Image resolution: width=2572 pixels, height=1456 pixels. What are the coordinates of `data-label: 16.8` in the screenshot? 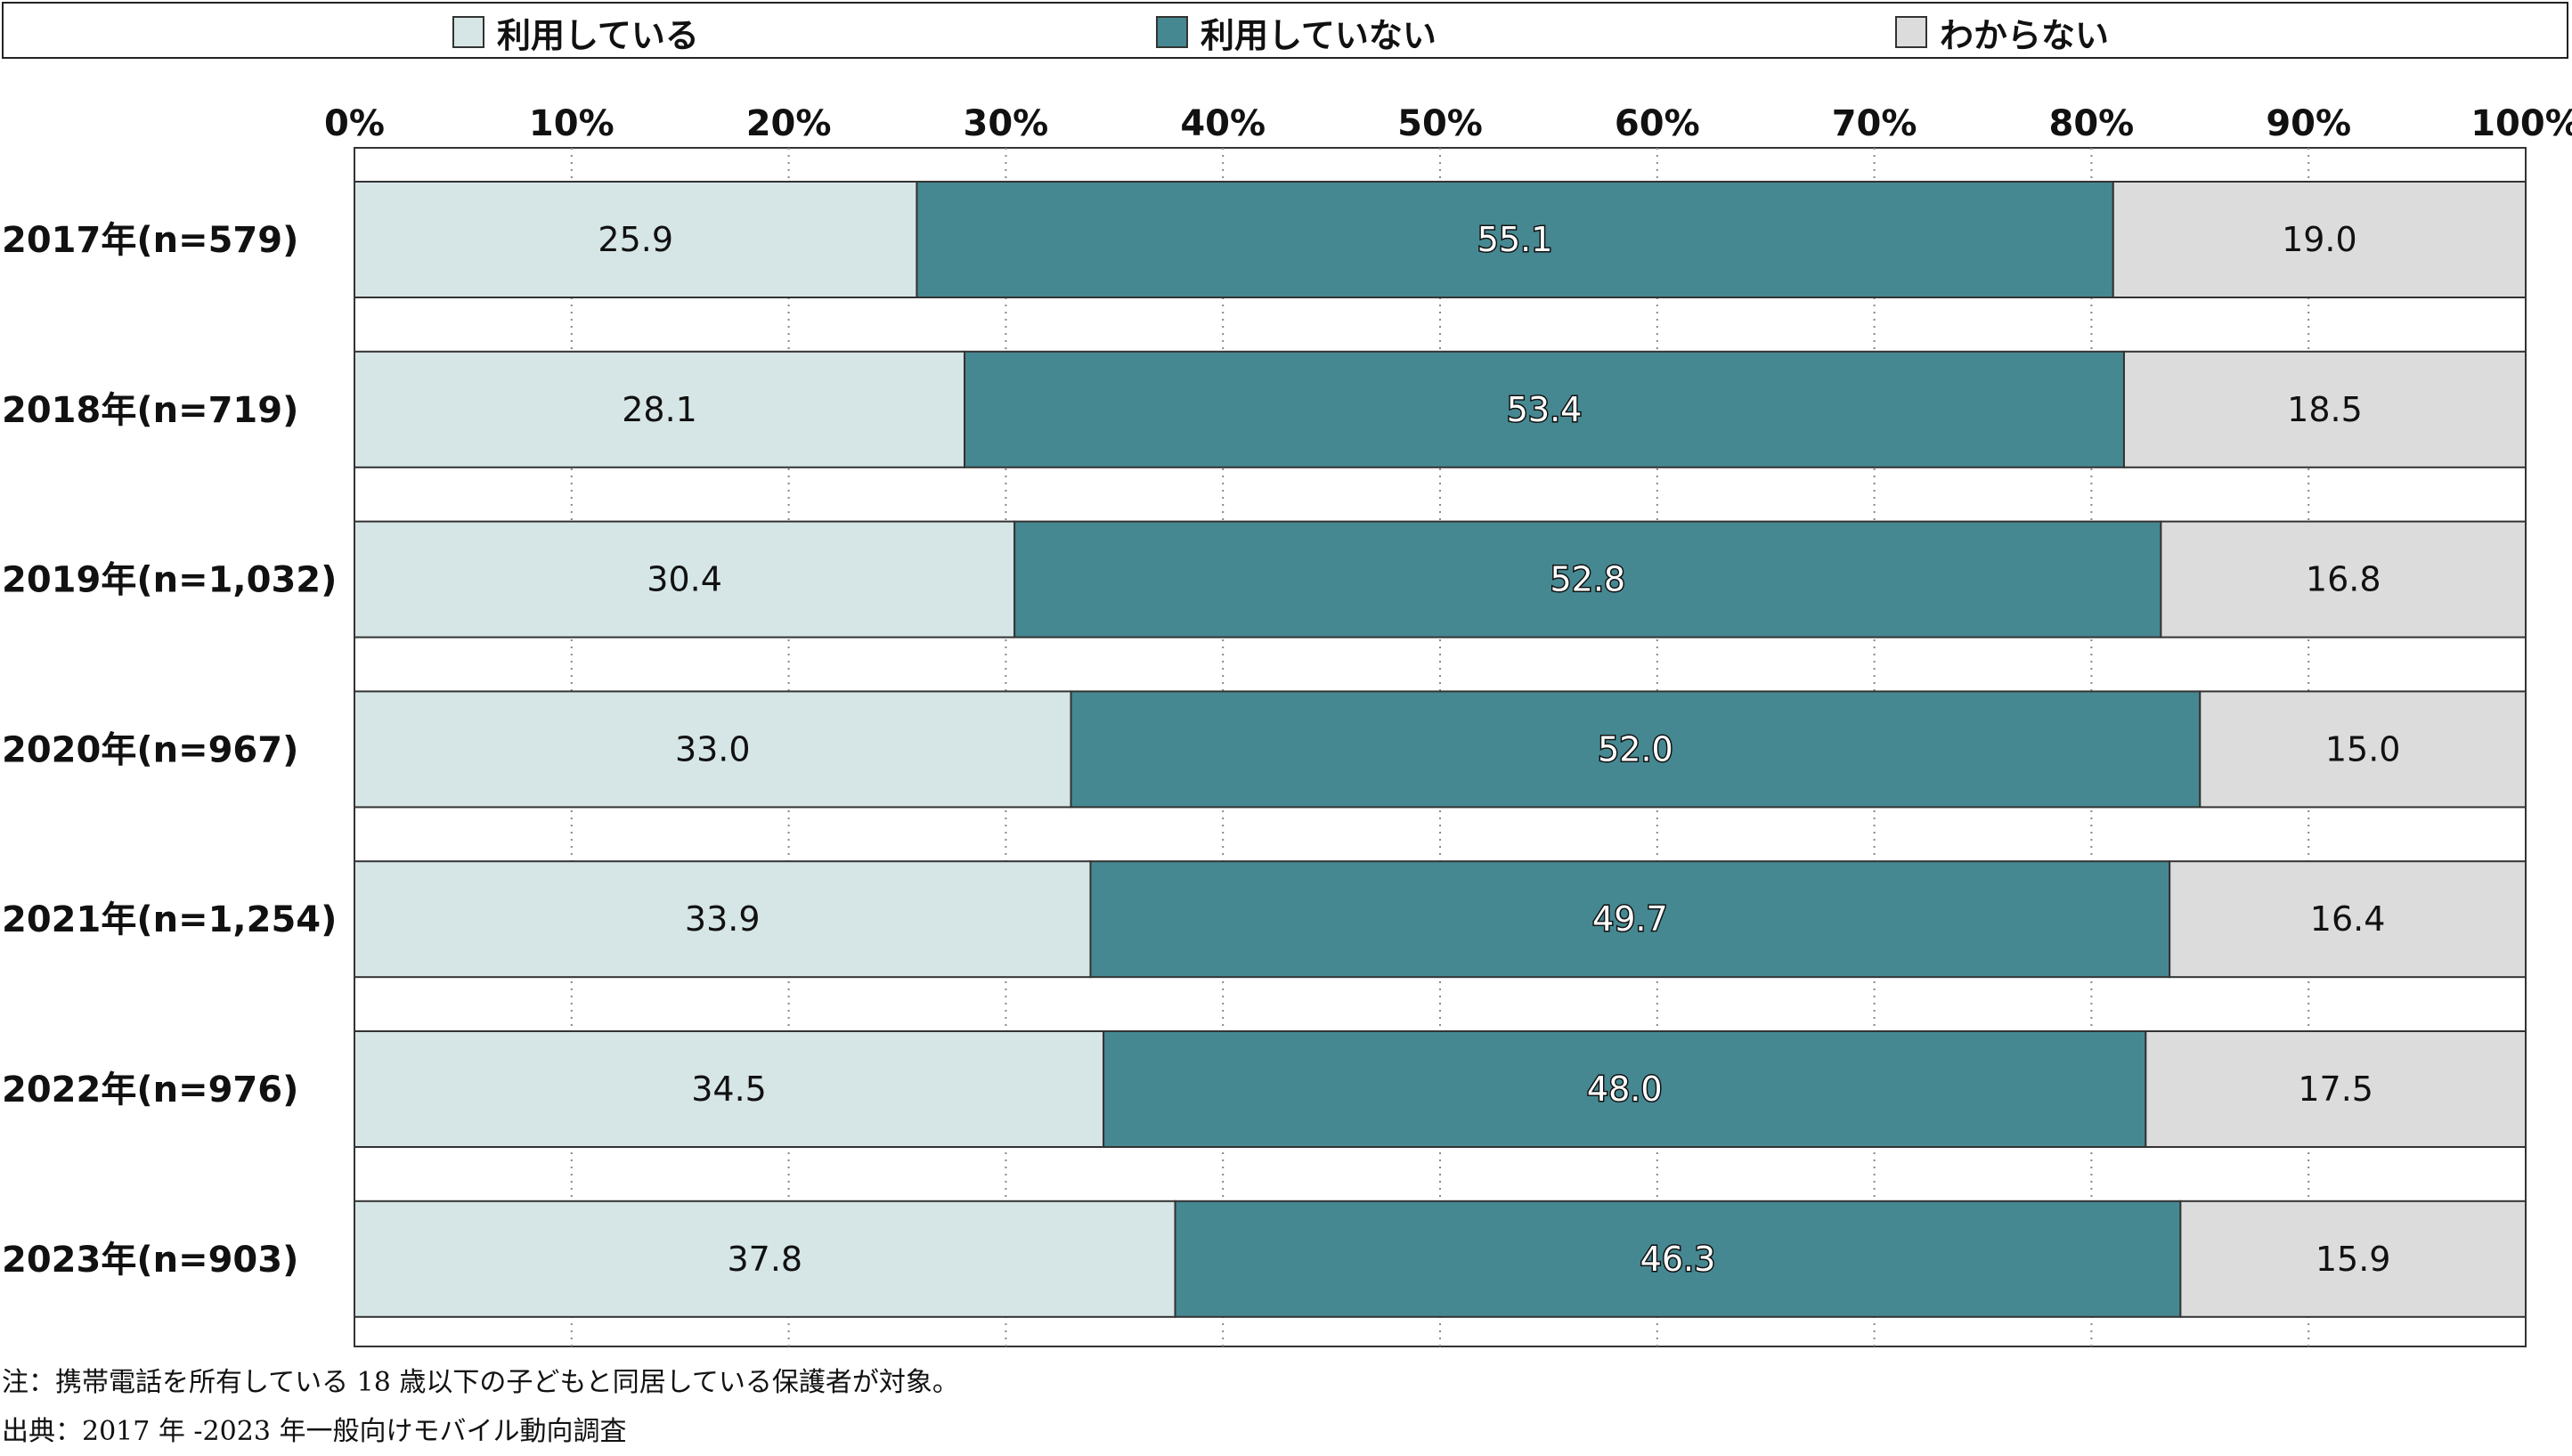 It's located at (2343, 579).